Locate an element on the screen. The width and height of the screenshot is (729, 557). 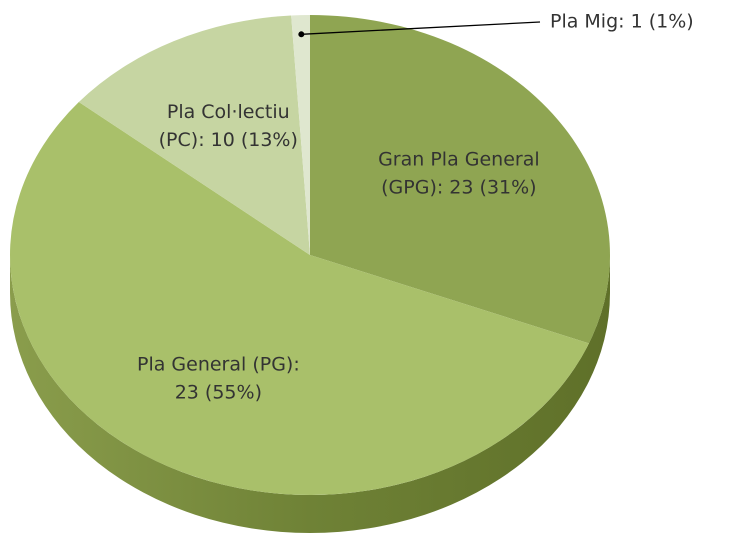
data-label: (PC): 10 (13%) is located at coordinates (228, 140).